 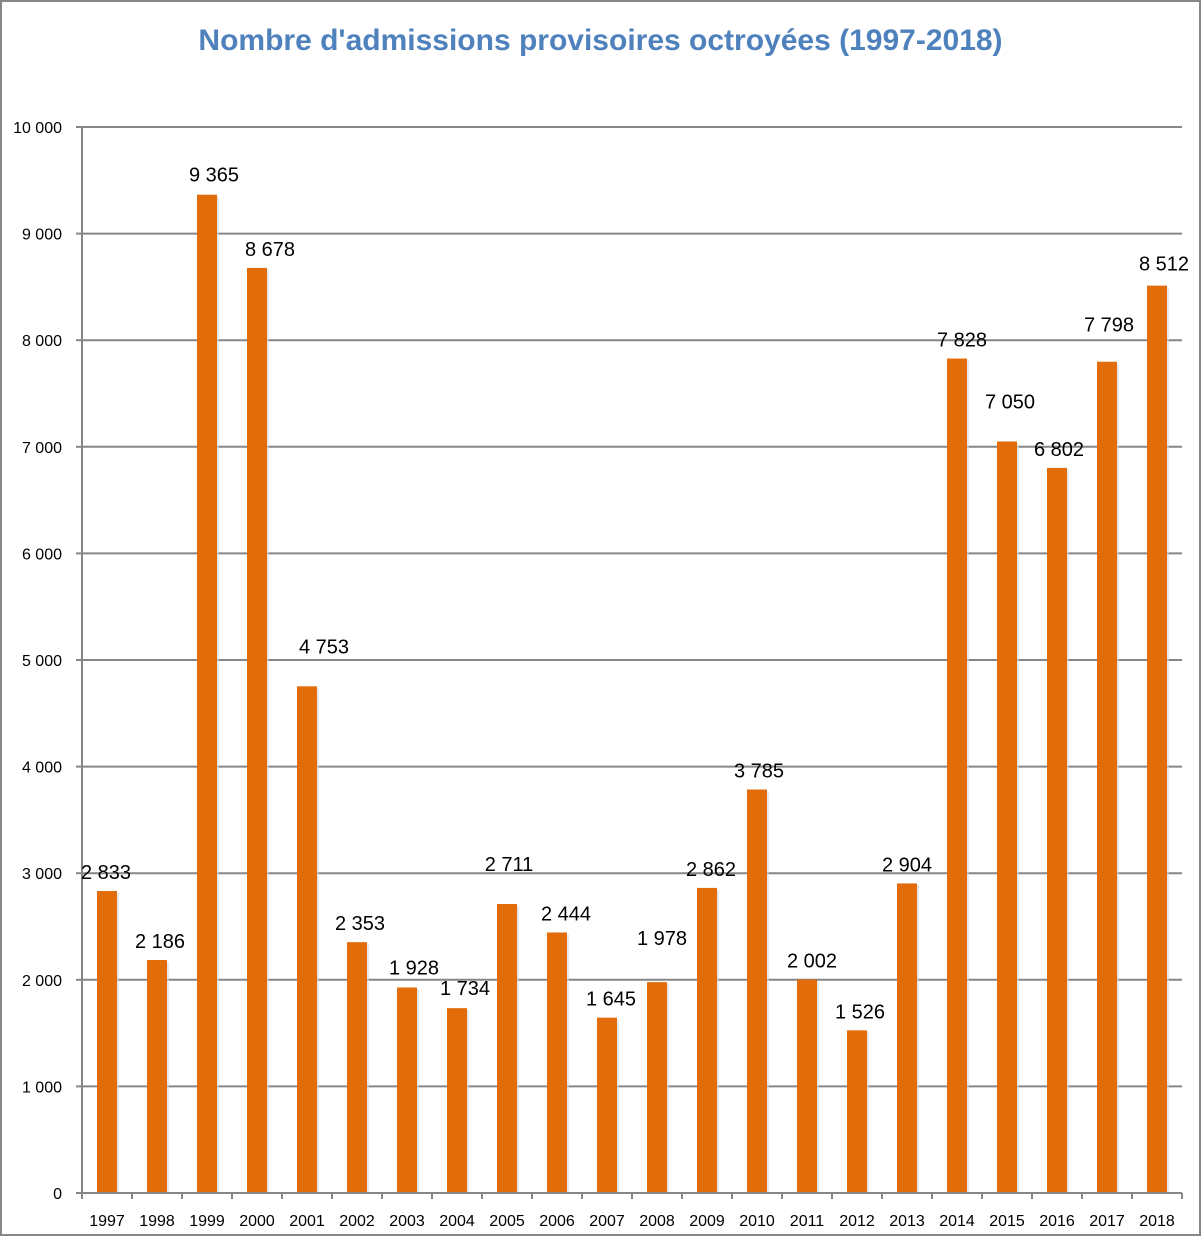 What do you see at coordinates (707, 1040) in the screenshot?
I see `bar-2009` at bounding box center [707, 1040].